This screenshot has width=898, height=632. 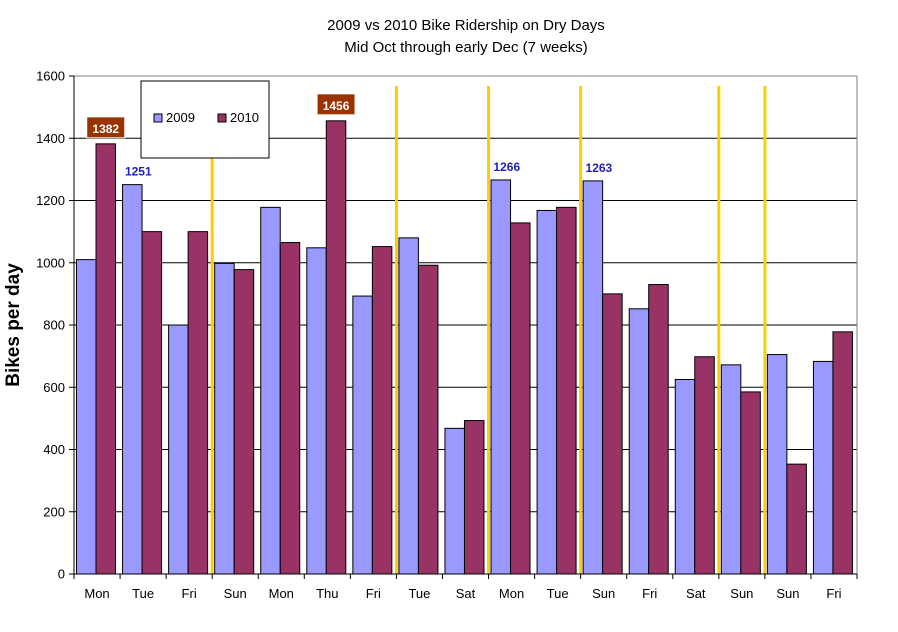 What do you see at coordinates (327, 593) in the screenshot?
I see `x-tick-label: Thu` at bounding box center [327, 593].